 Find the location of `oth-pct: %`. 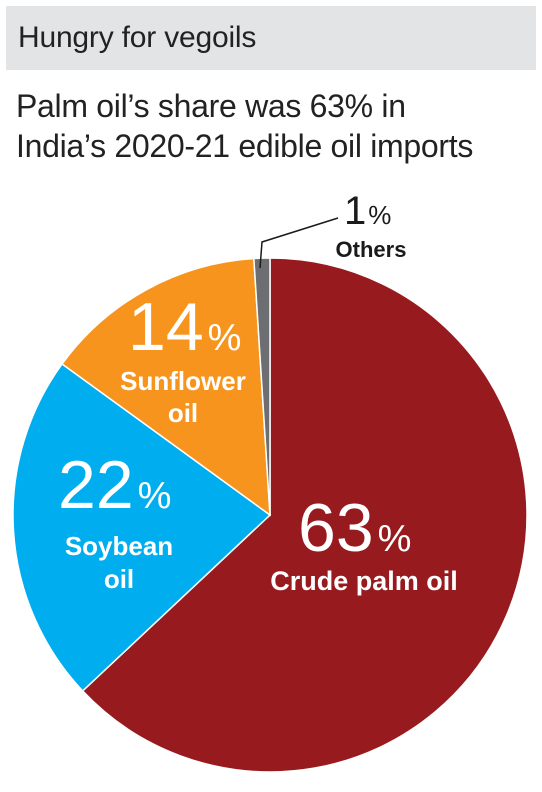

oth-pct: % is located at coordinates (379, 215).